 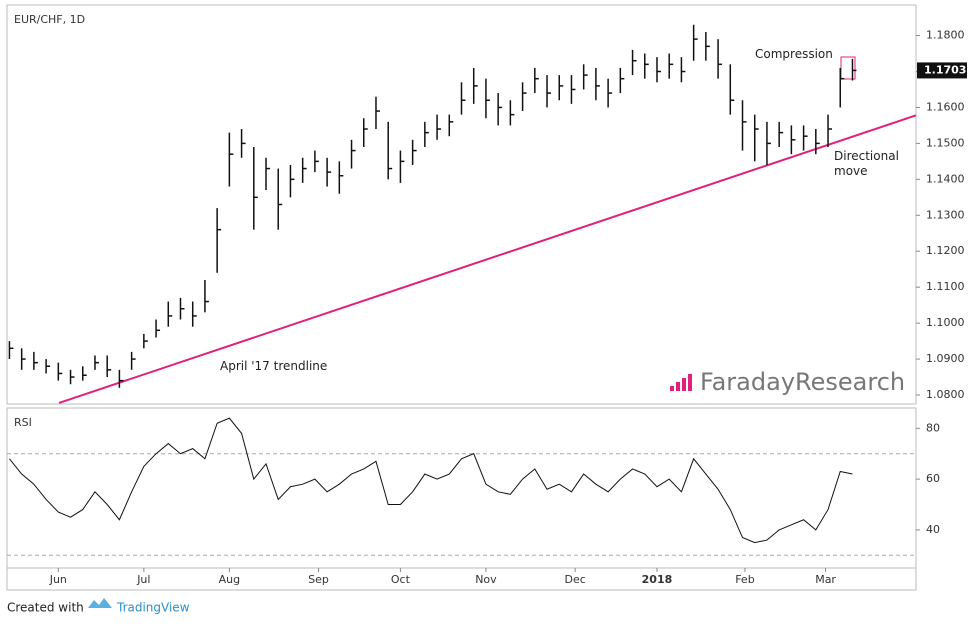 What do you see at coordinates (945, 250) in the screenshot?
I see `y-tick-label: 1.1200` at bounding box center [945, 250].